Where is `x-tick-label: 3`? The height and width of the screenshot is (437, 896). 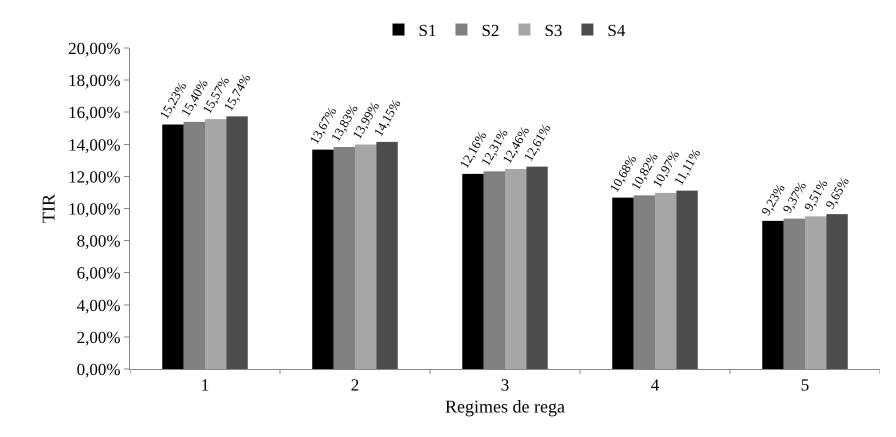
x-tick-label: 3 is located at coordinates (505, 384).